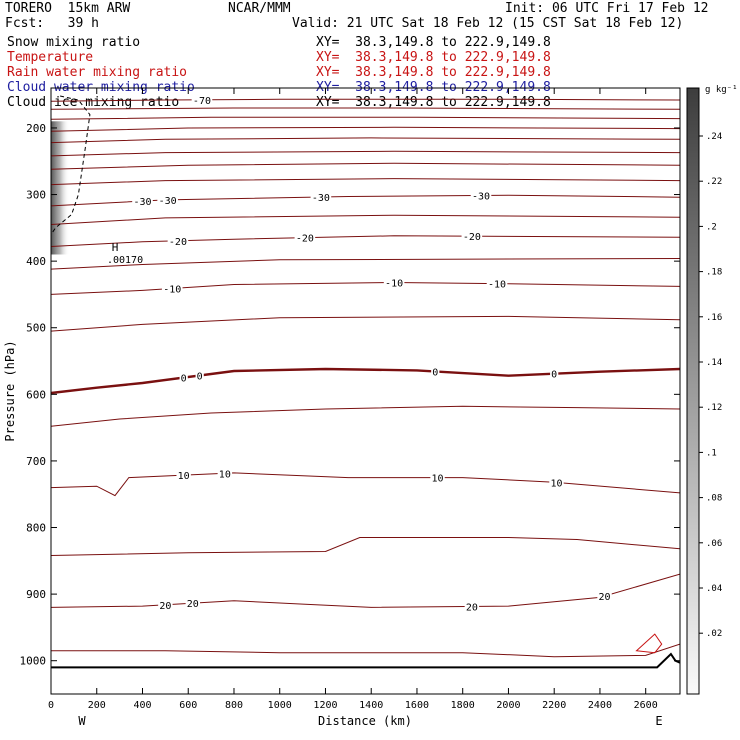 Image resolution: width=740 pixels, height=740 pixels. I want to click on x-tick-label: 1000, so click(280, 705).